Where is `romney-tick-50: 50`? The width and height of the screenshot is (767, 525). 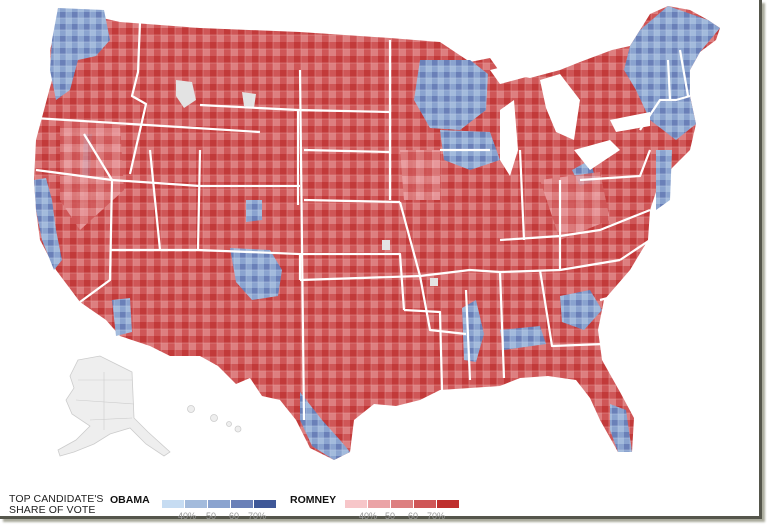 romney-tick-50: 50 is located at coordinates (390, 516).